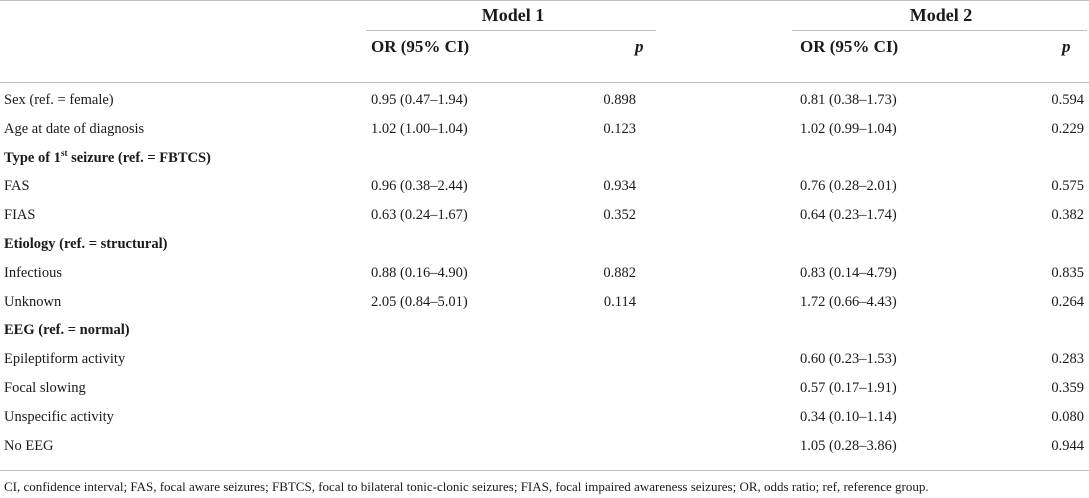  I want to click on row-label: No EEG, so click(29, 445).